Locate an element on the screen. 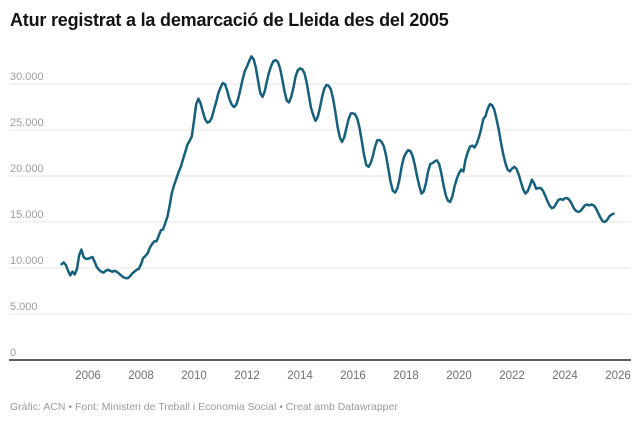 This screenshot has width=640, height=427. y-axis-tick-label: 0 is located at coordinates (13, 353).